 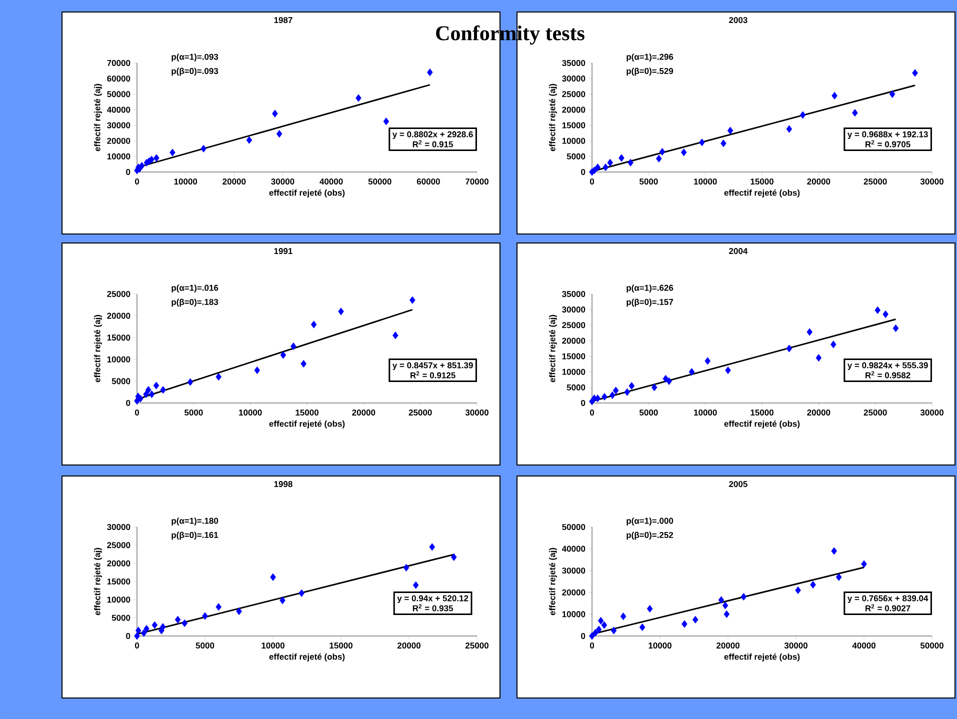 I want to click on y-tick-label: 50000, so click(x=574, y=527).